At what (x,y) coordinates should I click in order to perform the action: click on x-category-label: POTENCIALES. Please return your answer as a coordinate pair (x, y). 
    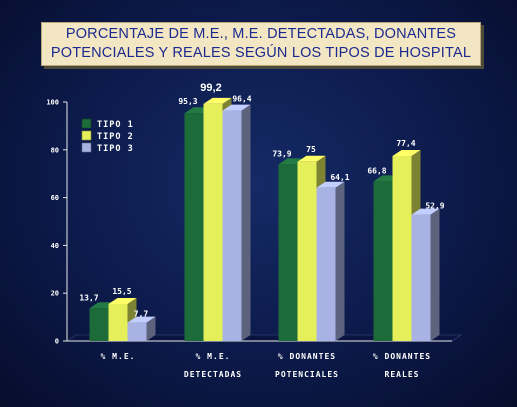
    Looking at the image, I should click on (307, 374).